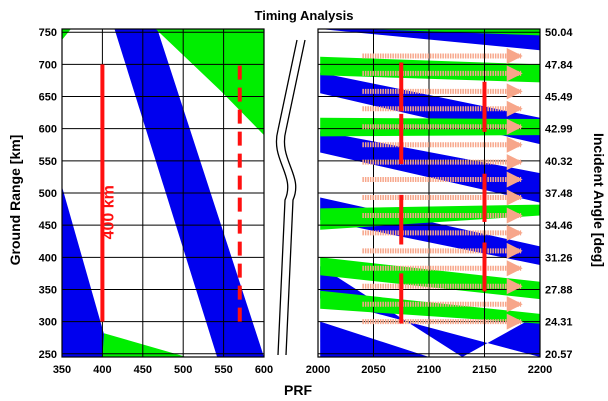 This screenshot has width=608, height=401. I want to click on y-tick-label-2: 350, so click(48, 290).